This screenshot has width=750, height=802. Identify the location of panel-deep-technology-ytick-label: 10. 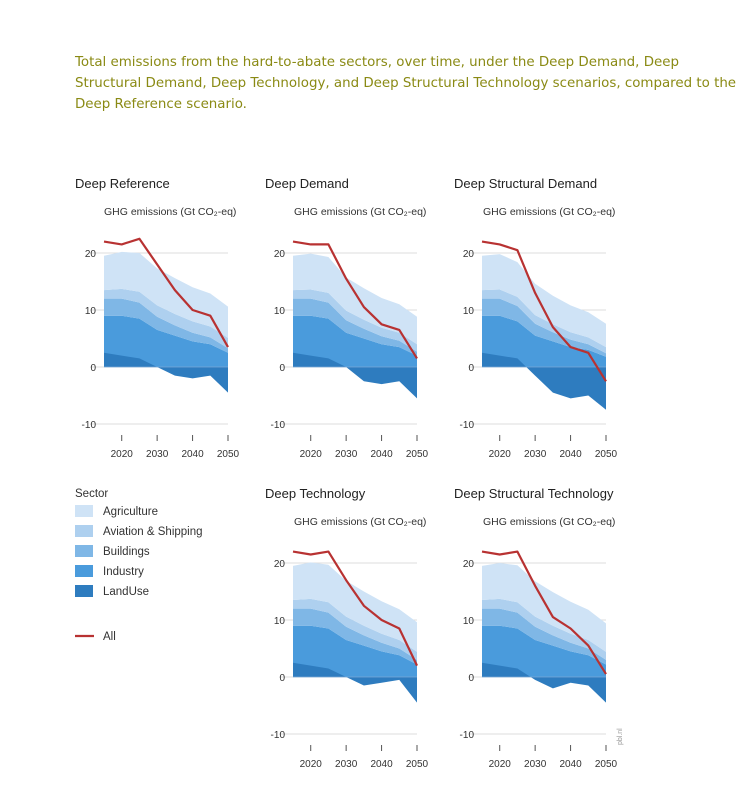
(280, 621).